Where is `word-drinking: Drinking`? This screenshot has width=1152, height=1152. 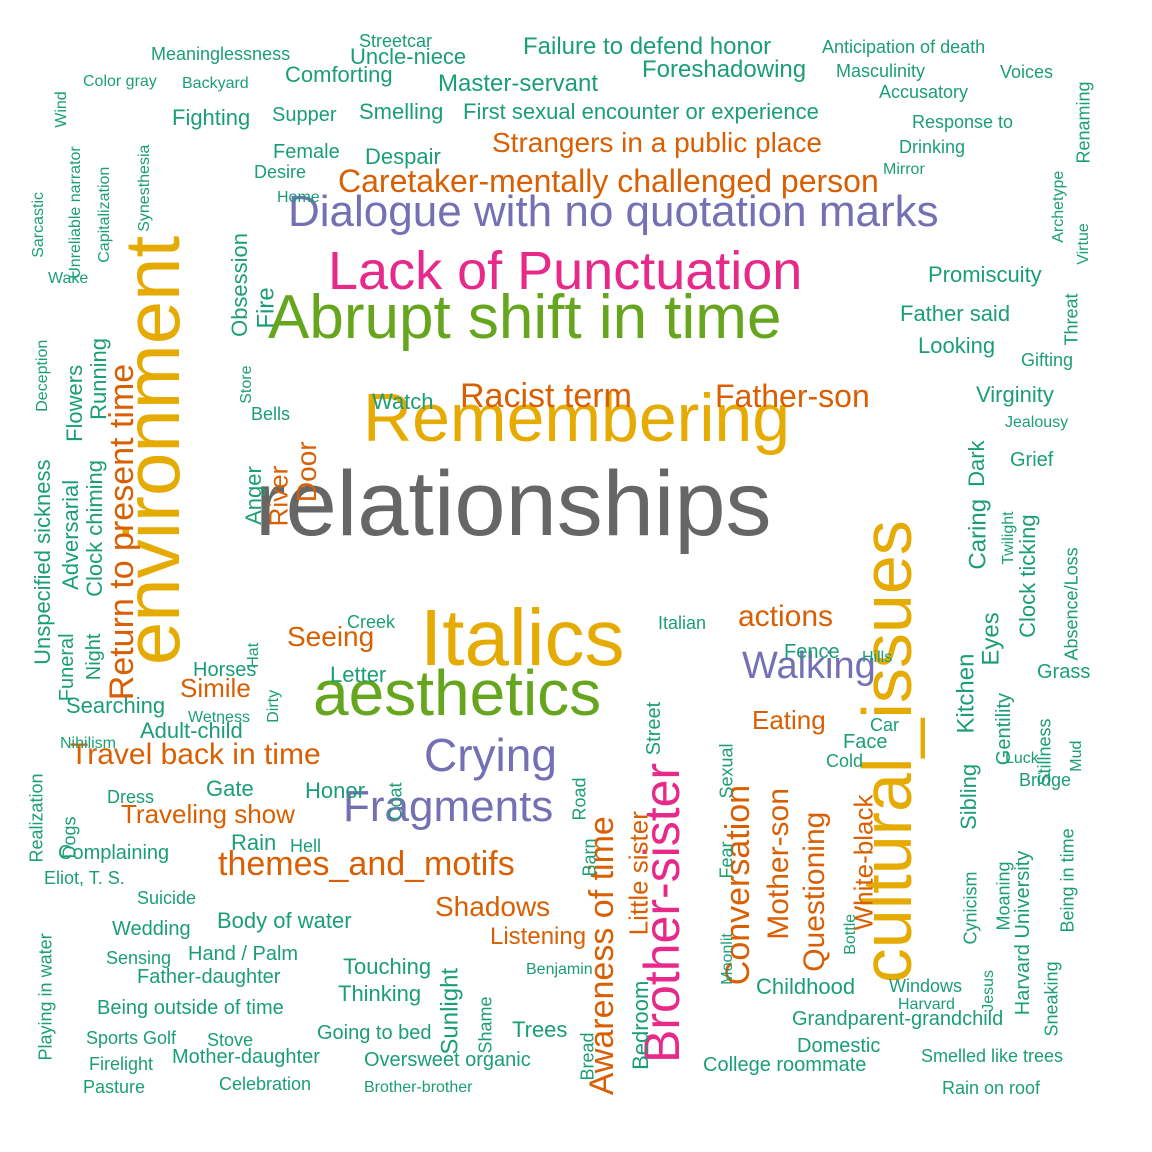 word-drinking: Drinking is located at coordinates (932, 146).